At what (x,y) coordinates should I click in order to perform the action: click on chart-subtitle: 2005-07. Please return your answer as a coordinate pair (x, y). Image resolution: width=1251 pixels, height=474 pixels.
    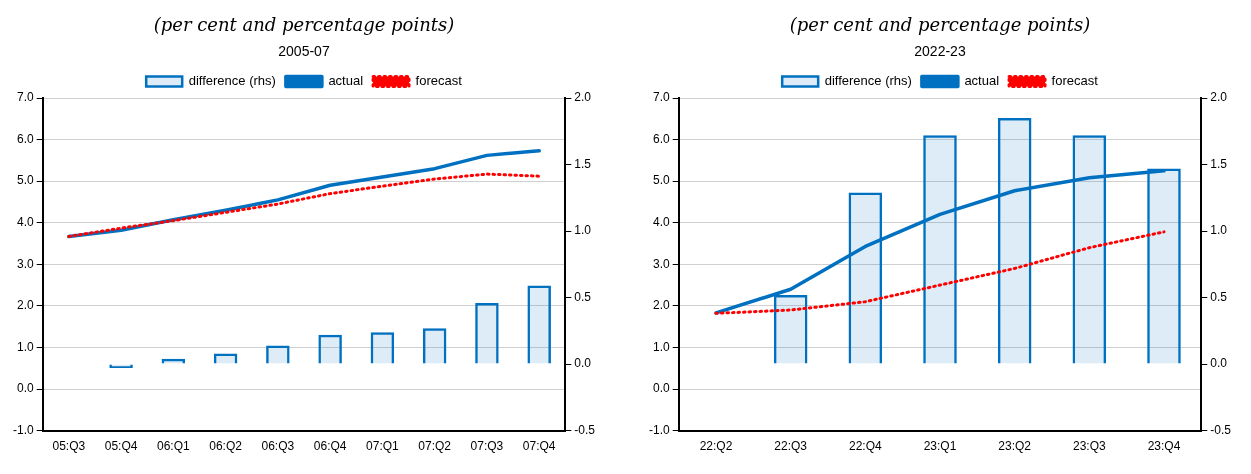
    Looking at the image, I should click on (304, 51).